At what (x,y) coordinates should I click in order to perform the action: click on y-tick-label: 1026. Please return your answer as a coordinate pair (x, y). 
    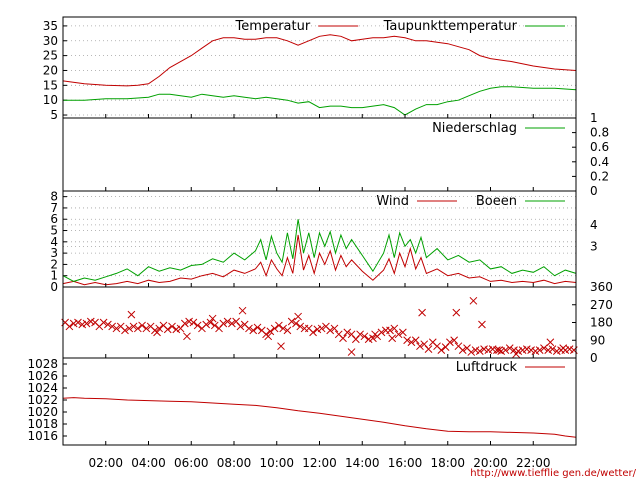
    Looking at the image, I should click on (42, 376).